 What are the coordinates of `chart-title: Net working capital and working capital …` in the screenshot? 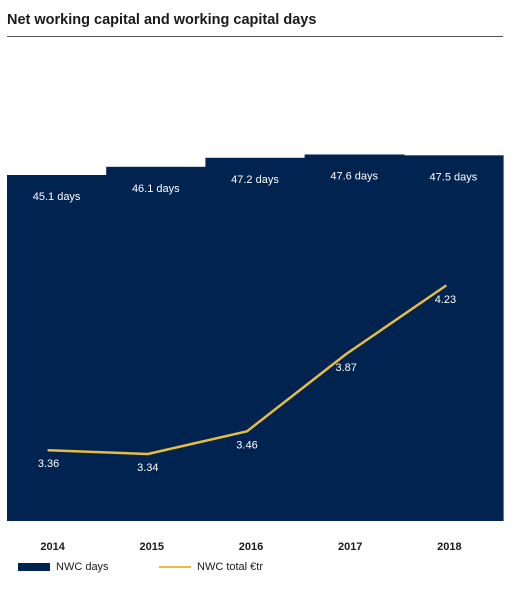 It's located at (162, 20).